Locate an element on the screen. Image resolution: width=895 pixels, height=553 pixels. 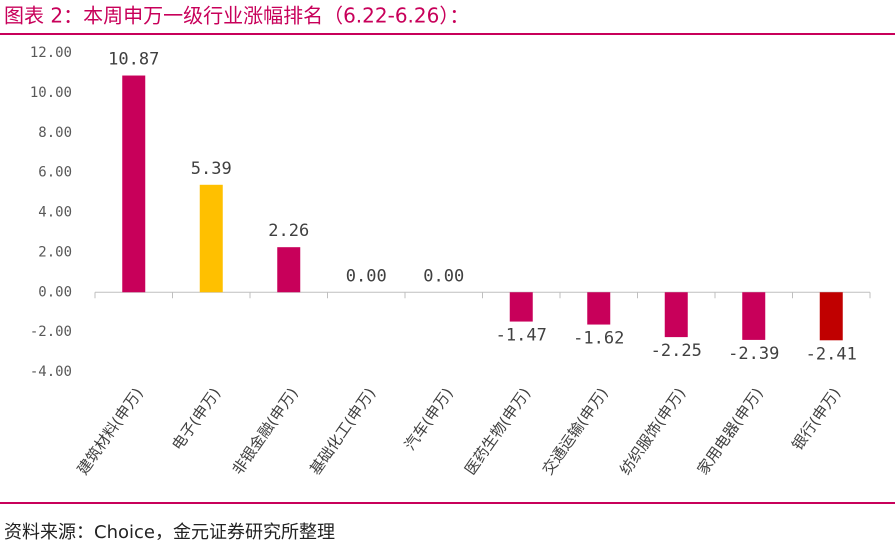
page-title: 图表 2：本周申万一级行业涨幅排名（6.22-6.26）： is located at coordinates (236, 16).